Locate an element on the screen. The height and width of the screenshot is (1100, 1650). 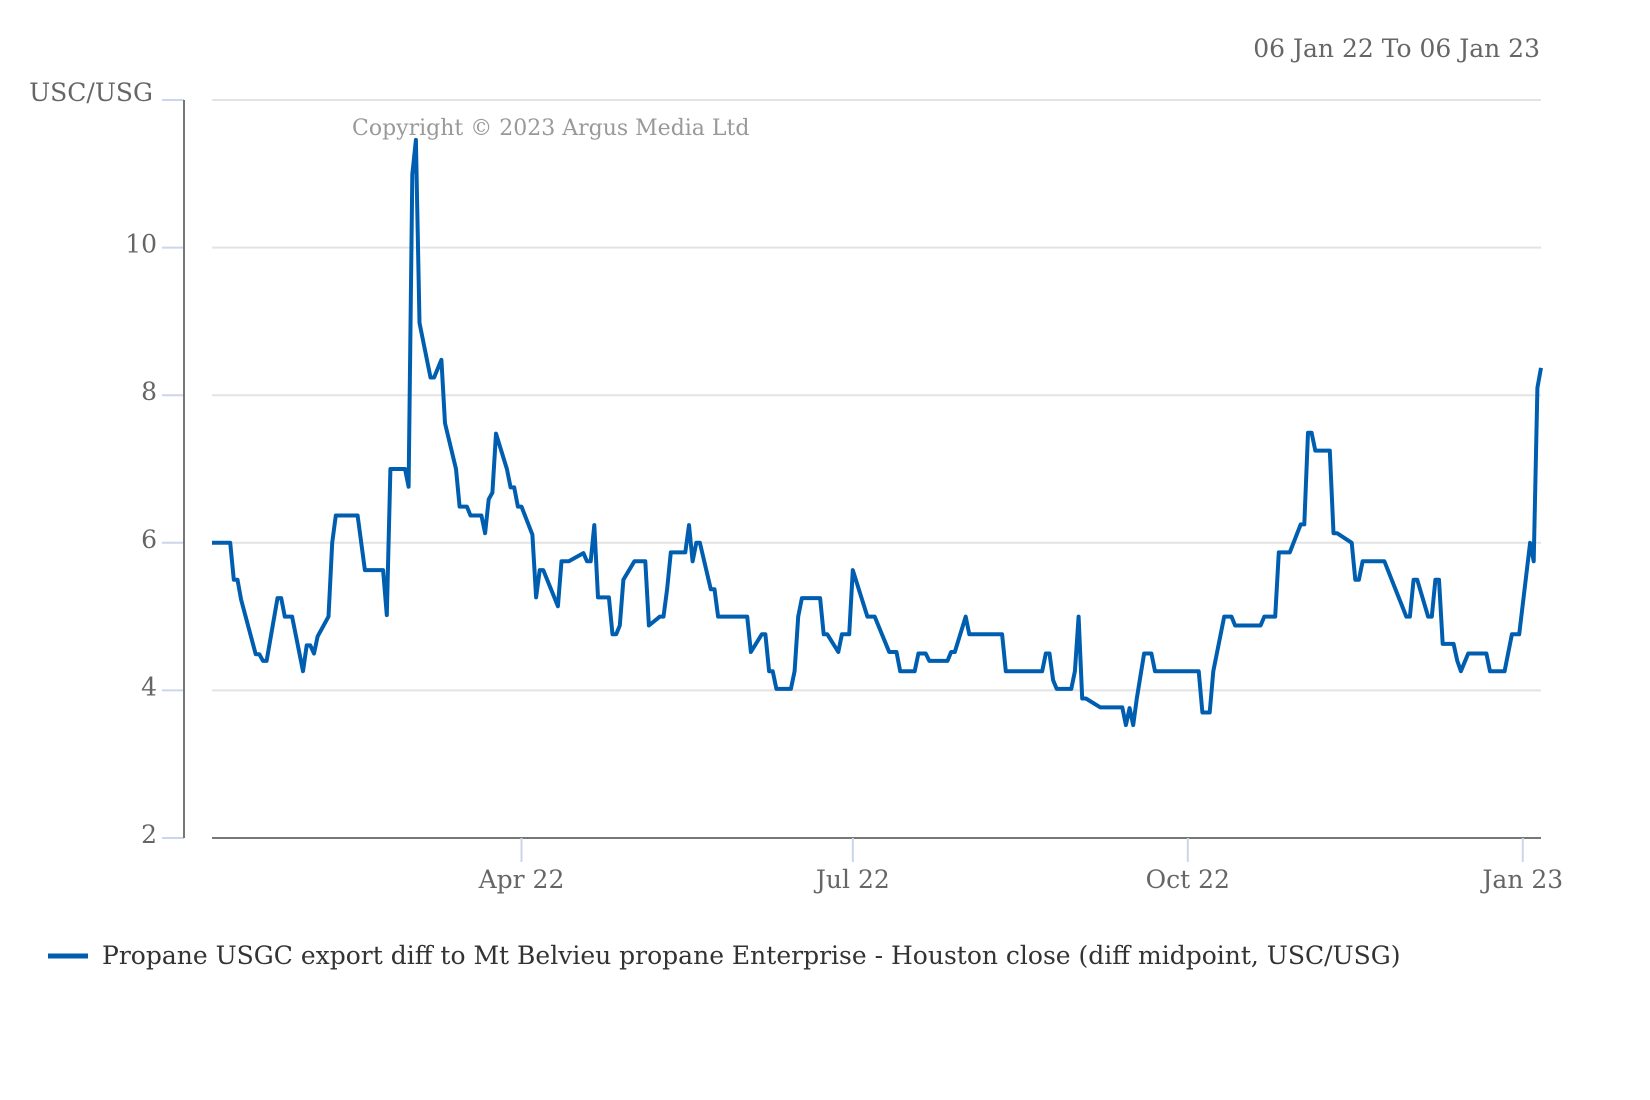
date-range-label: 06 Jan 22 To 06 Jan 23 is located at coordinates (1396, 48).